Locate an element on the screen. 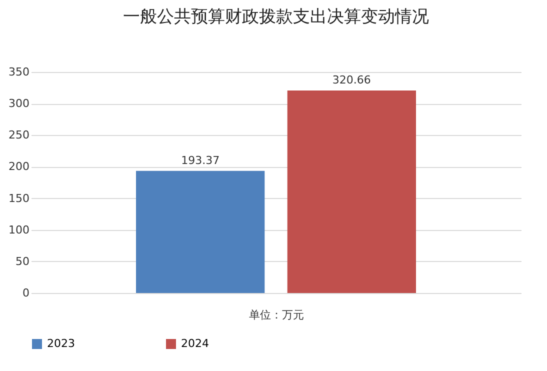 Image resolution: width=547 pixels, height=371 pixels. y-tick-label: 250 is located at coordinates (19, 135).